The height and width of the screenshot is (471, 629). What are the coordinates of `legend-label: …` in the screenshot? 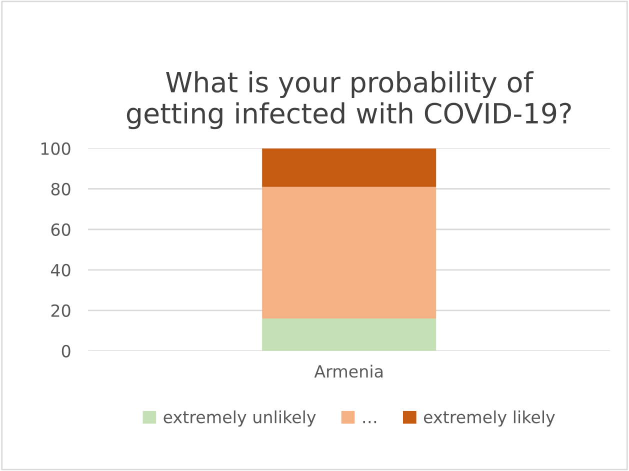 It's located at (369, 422).